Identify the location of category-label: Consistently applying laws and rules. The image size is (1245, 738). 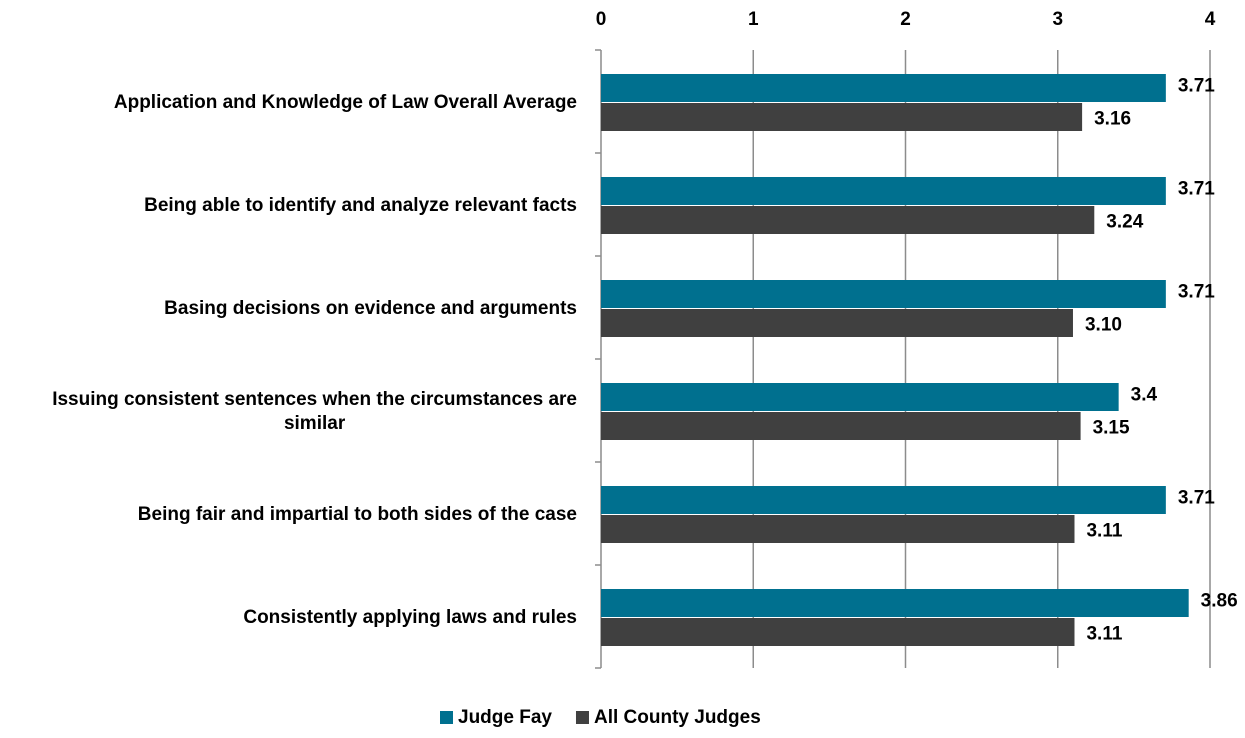
(410, 617).